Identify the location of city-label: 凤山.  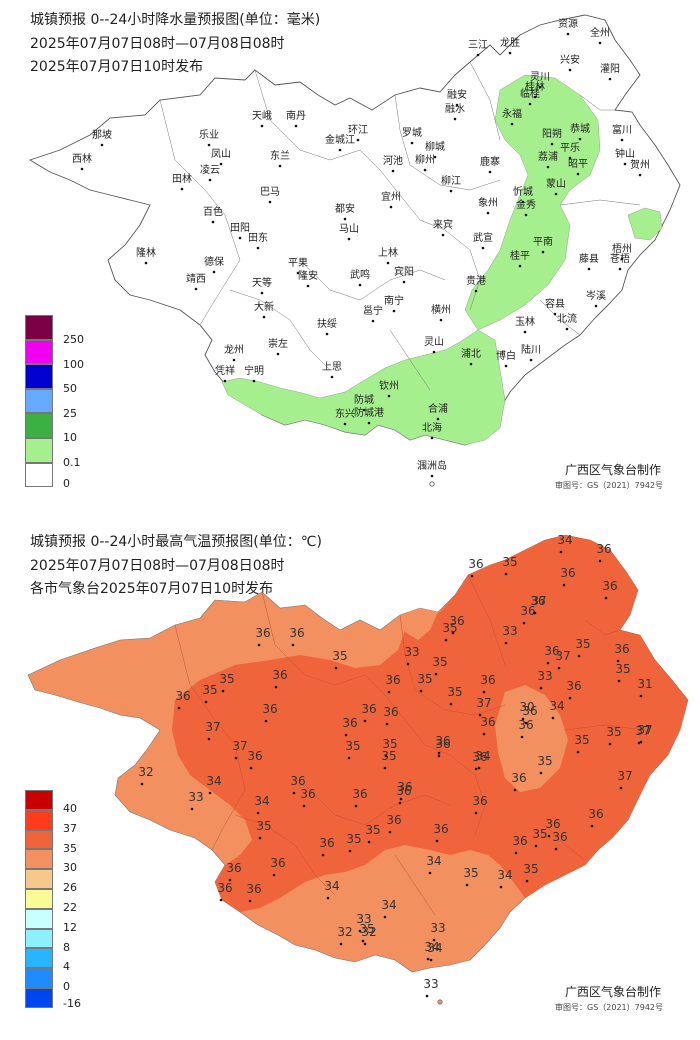
(221, 154).